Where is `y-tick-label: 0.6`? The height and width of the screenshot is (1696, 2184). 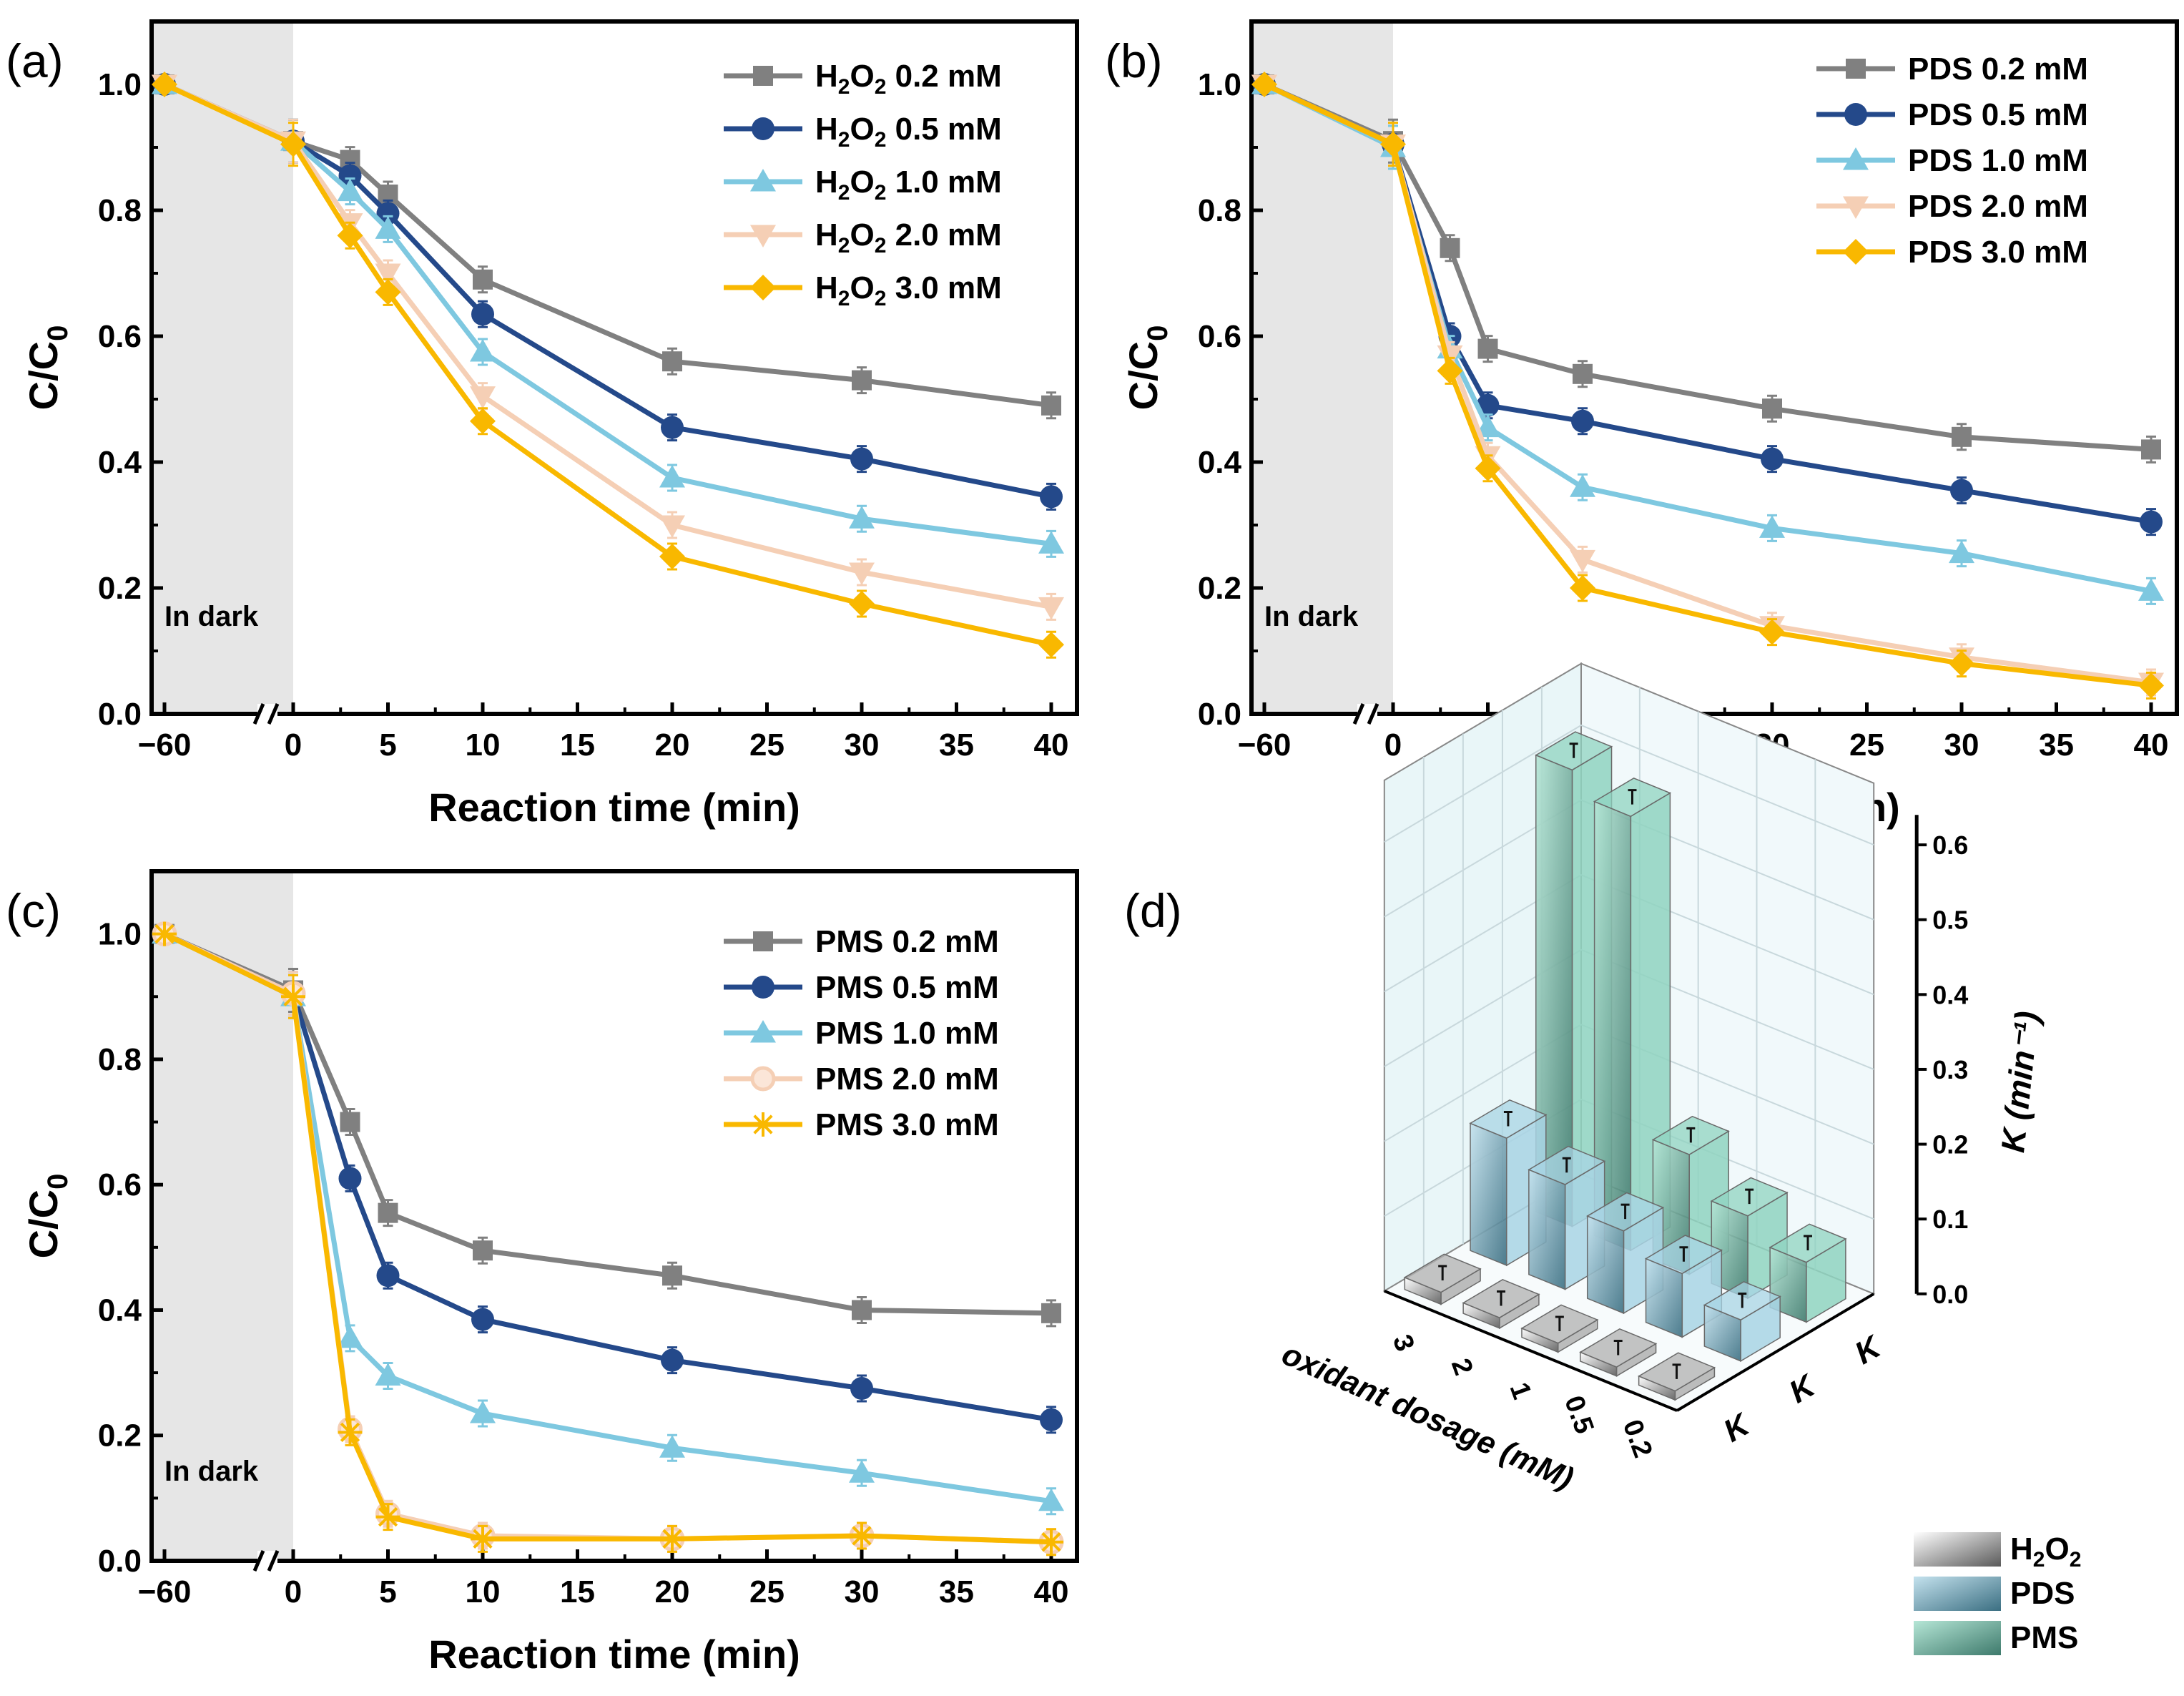 y-tick-label: 0.6 is located at coordinates (1219, 336).